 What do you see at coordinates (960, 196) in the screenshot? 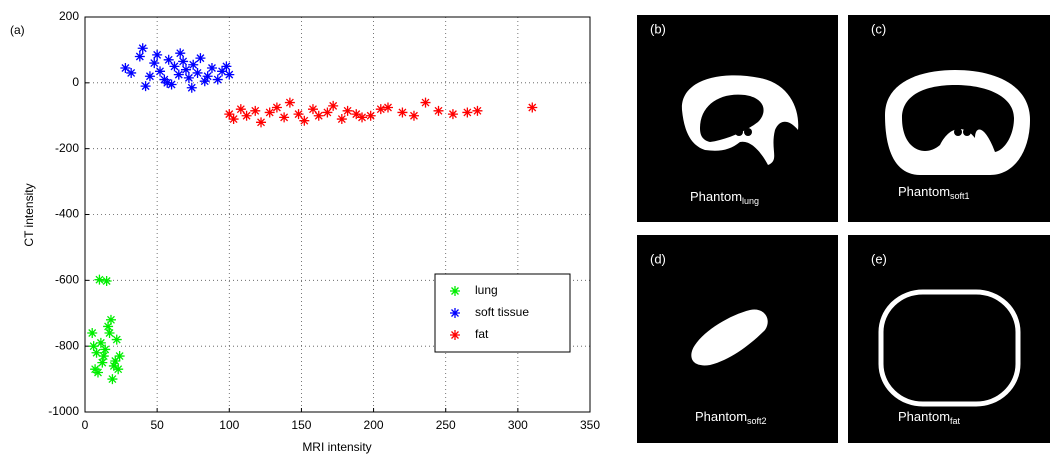
I see `subscript: soft1` at bounding box center [960, 196].